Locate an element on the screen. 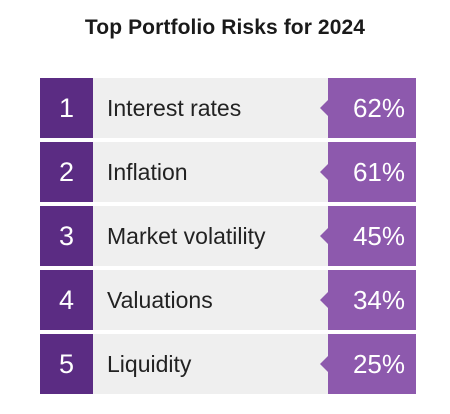 The height and width of the screenshot is (414, 450). risk-label: Interest rates is located at coordinates (174, 108).